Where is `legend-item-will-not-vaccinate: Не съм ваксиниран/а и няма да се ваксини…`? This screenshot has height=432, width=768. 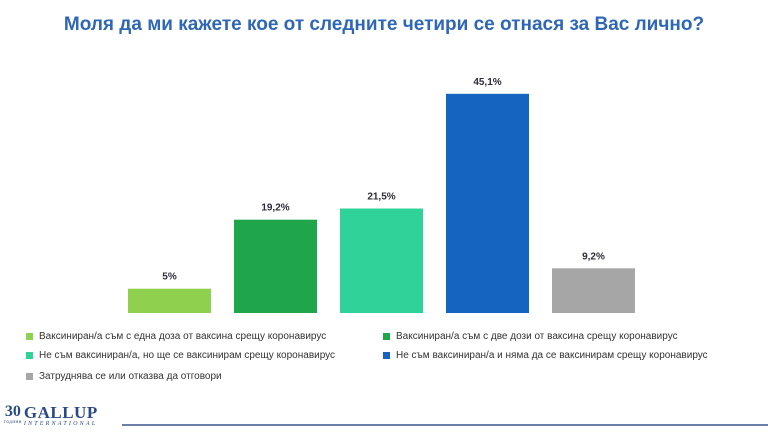
legend-item-will-not-vaccinate: Не съм ваксиниран/а и няма да се ваксини… is located at coordinates (545, 355).